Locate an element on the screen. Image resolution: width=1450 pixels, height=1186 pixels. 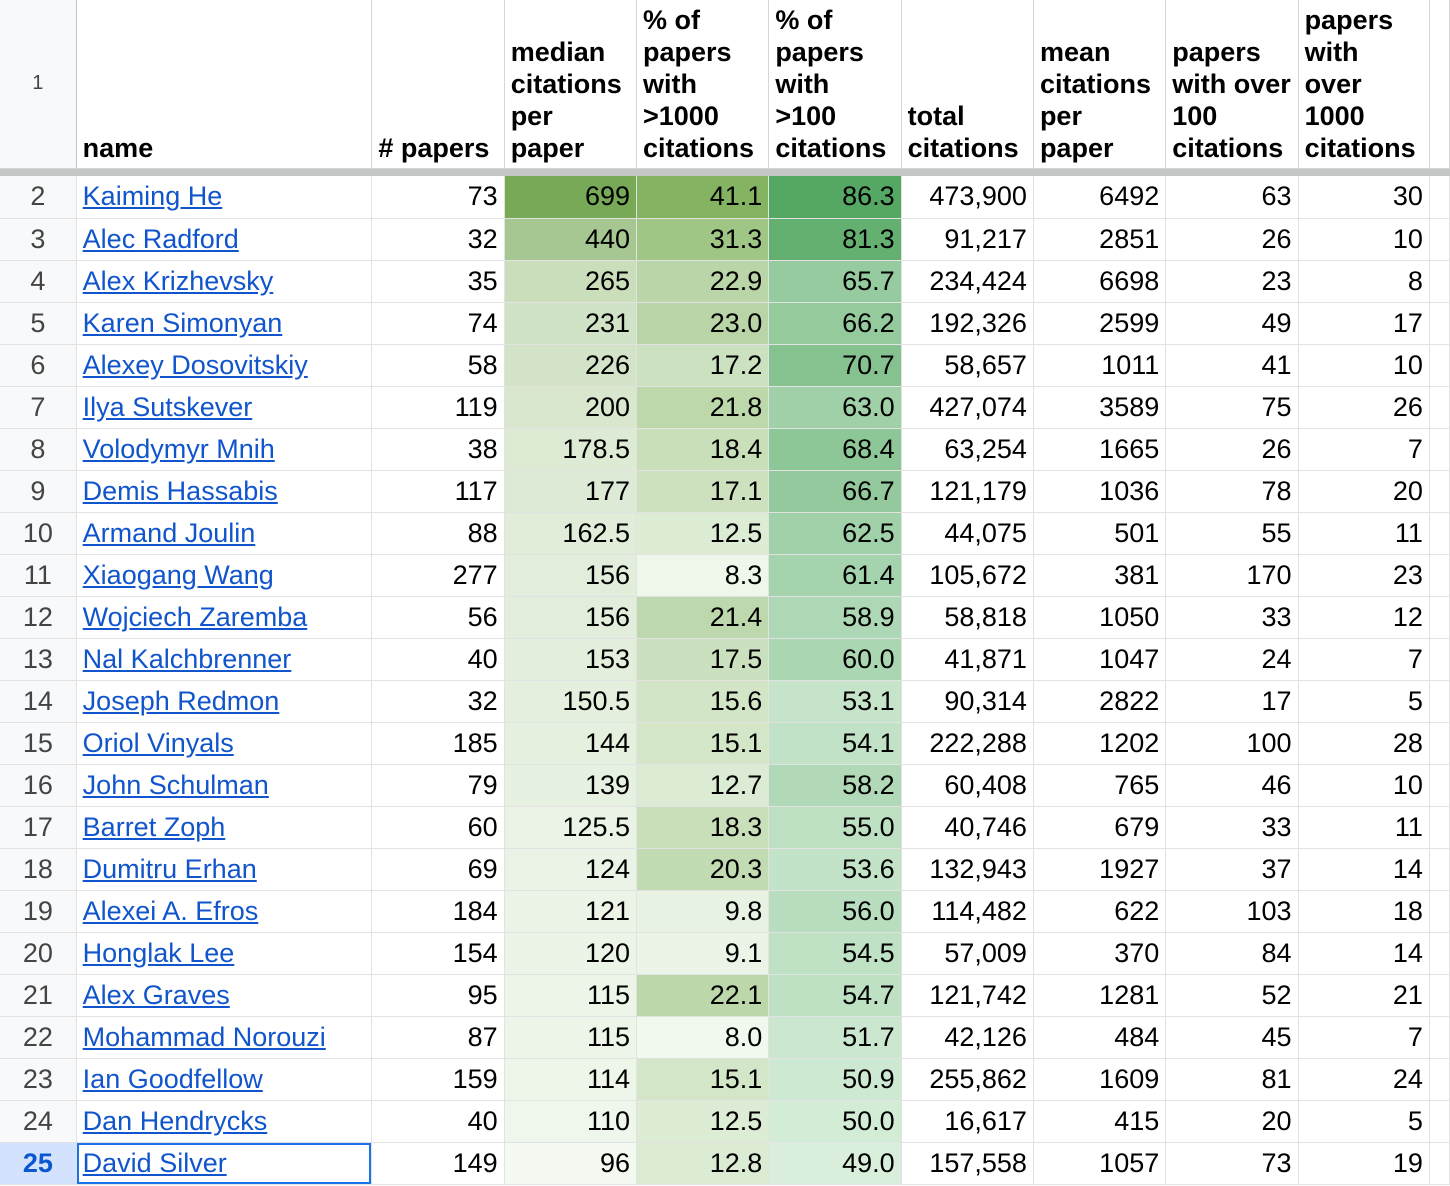
cell-over100: 55 is located at coordinates (1232, 533).